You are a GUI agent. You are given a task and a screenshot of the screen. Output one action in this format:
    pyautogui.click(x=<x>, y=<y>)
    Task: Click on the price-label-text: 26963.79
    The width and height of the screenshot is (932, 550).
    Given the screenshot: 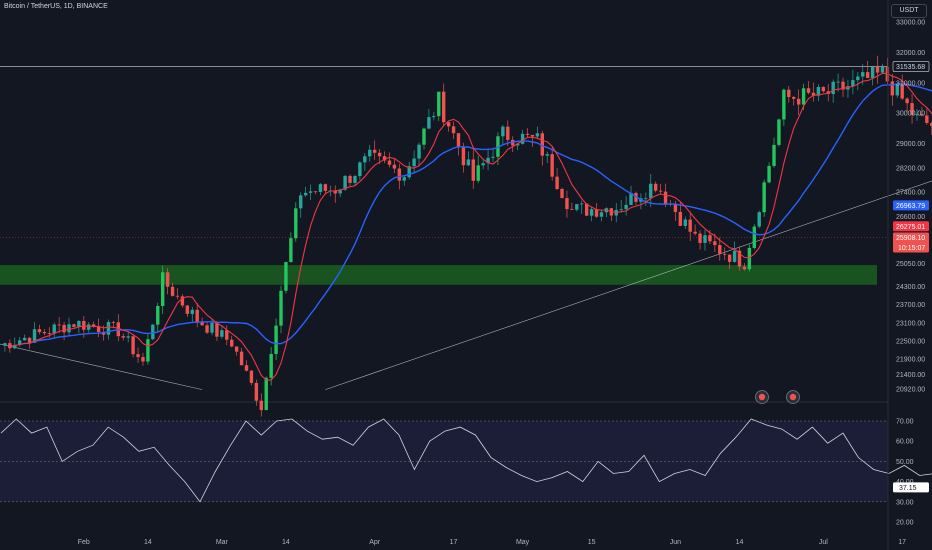 What is the action you would take?
    pyautogui.click(x=910, y=206)
    